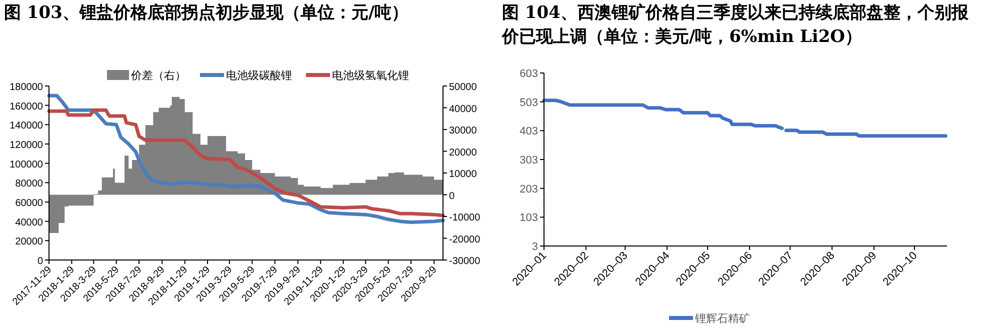 The width and height of the screenshot is (992, 331). I want to click on y-tick-label: 203, so click(529, 189).